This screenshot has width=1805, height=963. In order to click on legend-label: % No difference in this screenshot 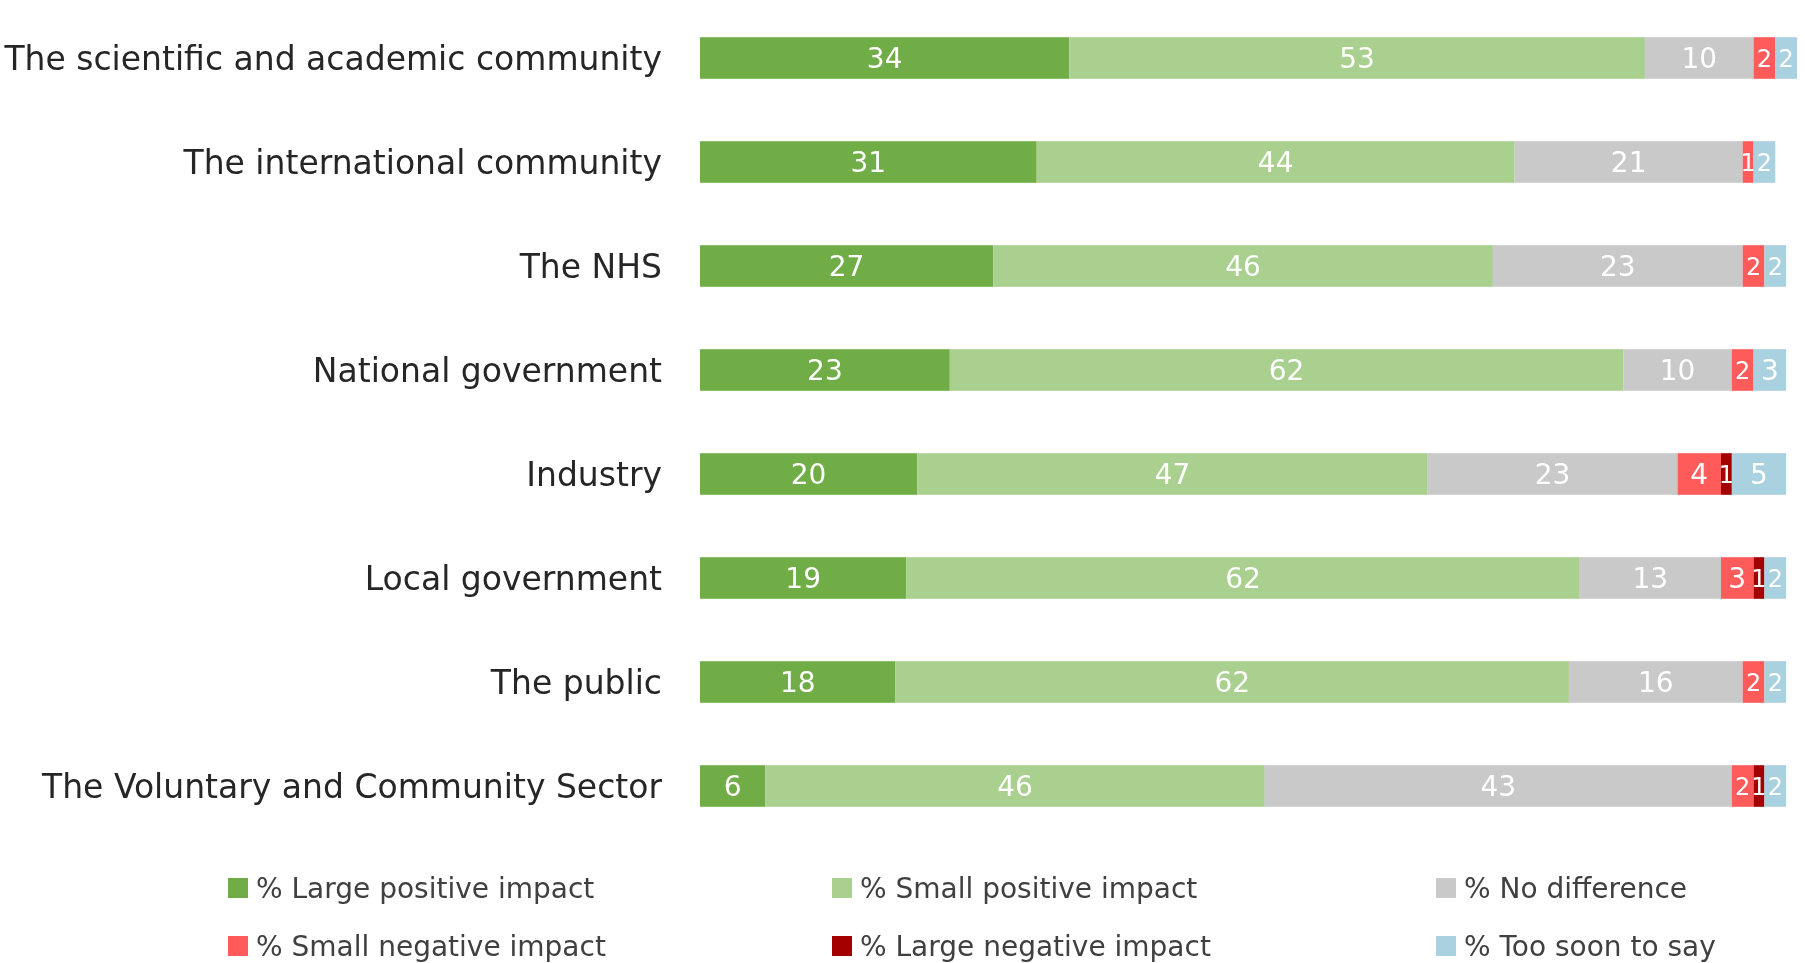, I will do `click(1576, 889)`.